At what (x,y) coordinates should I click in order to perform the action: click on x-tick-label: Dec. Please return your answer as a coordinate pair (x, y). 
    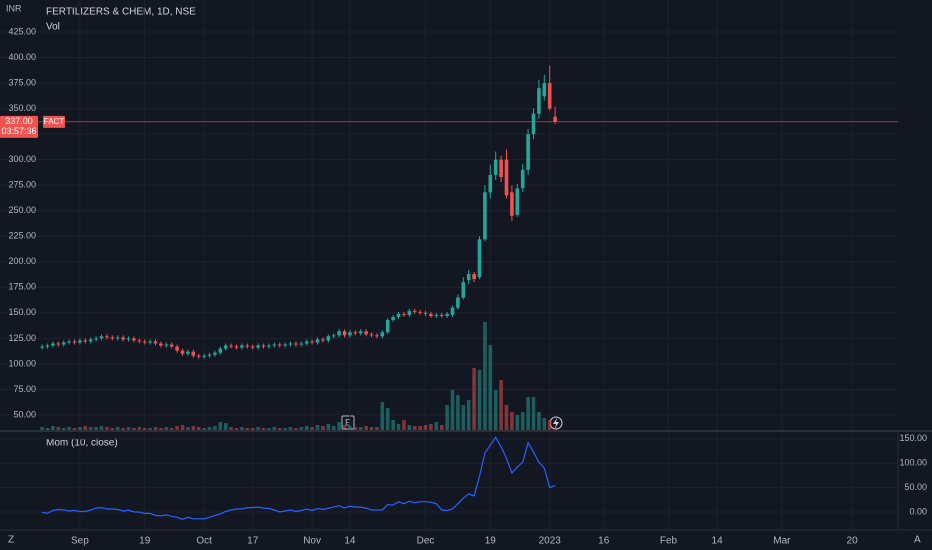
    Looking at the image, I should click on (426, 541).